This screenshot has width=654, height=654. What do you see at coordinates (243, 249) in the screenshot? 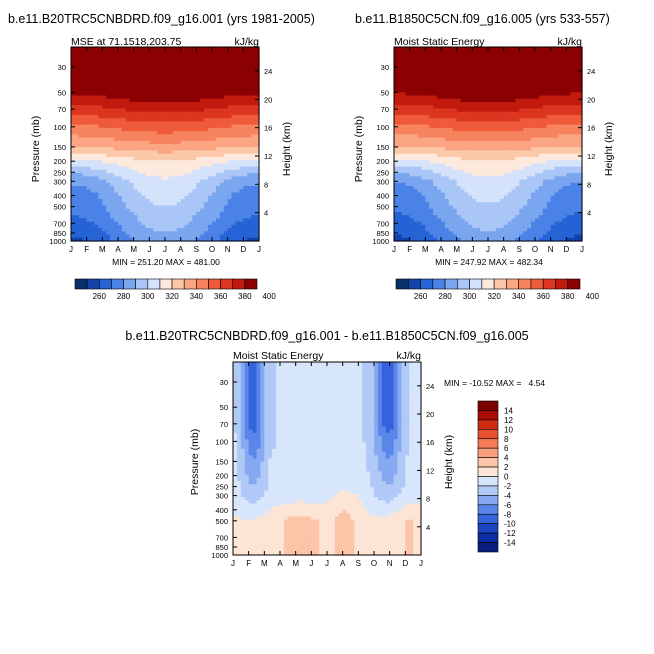
I see `x-tick-label: D` at bounding box center [243, 249].